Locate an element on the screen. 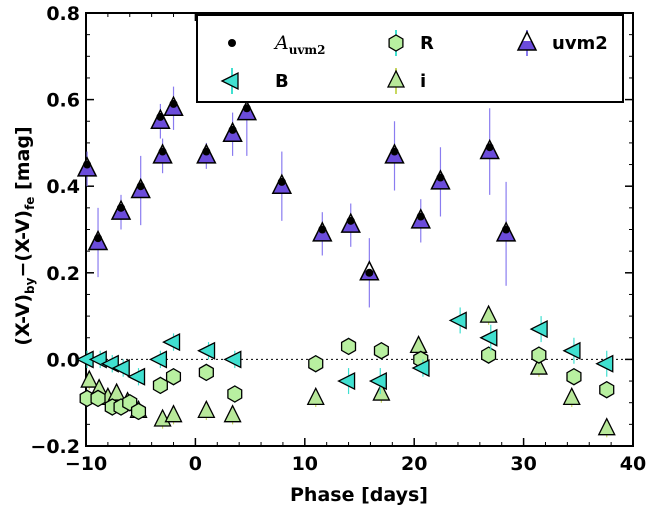  y-tick-label: 0.0 is located at coordinates (63, 360).